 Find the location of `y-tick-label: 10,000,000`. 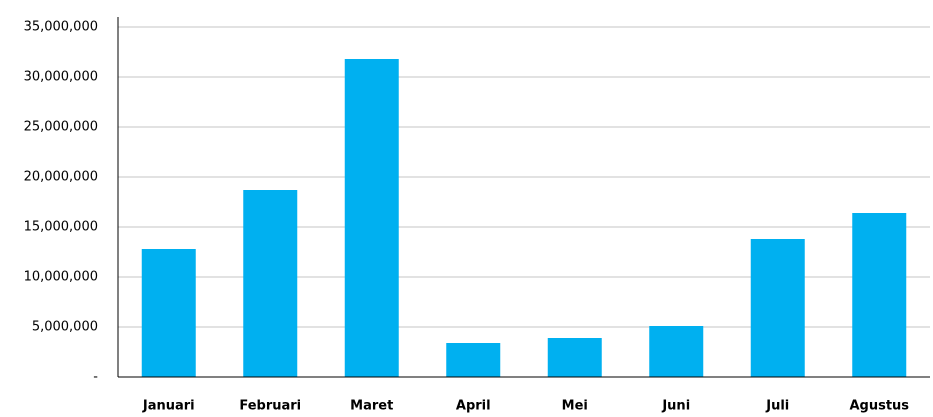

y-tick-label: 10,000,000 is located at coordinates (61, 277).